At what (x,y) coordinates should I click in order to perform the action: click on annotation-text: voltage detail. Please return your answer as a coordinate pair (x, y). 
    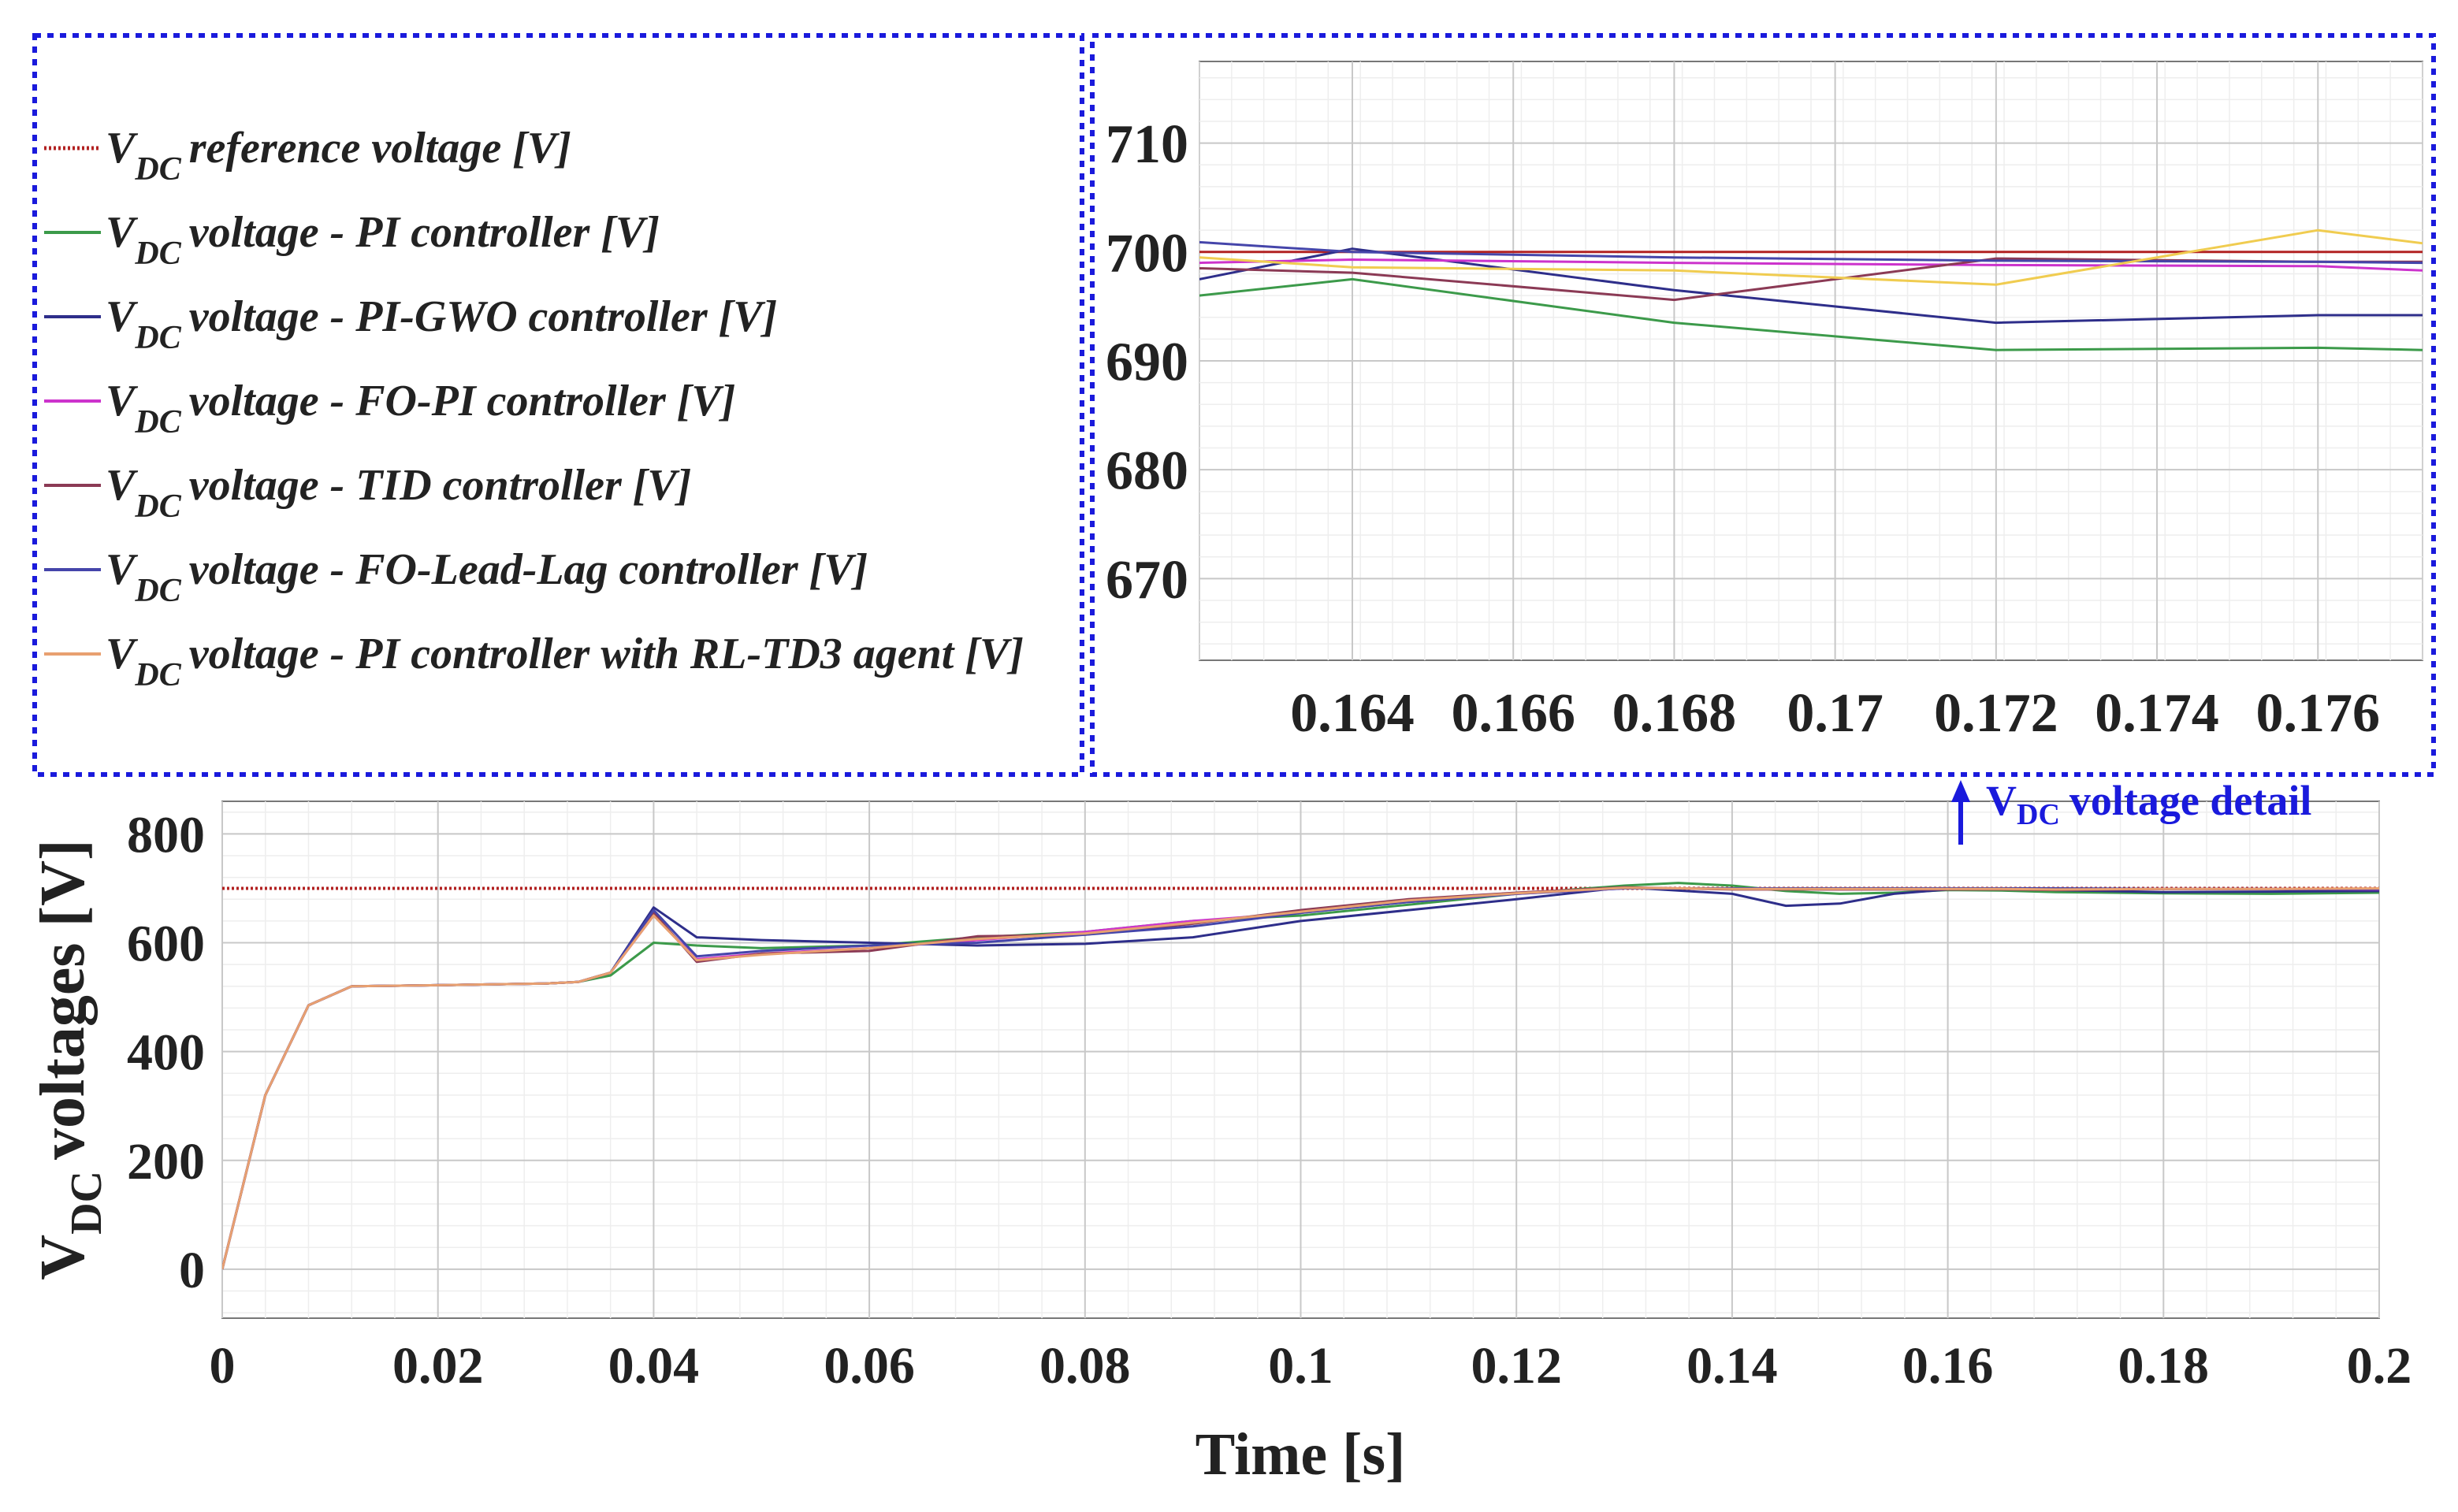
    Looking at the image, I should click on (2190, 800).